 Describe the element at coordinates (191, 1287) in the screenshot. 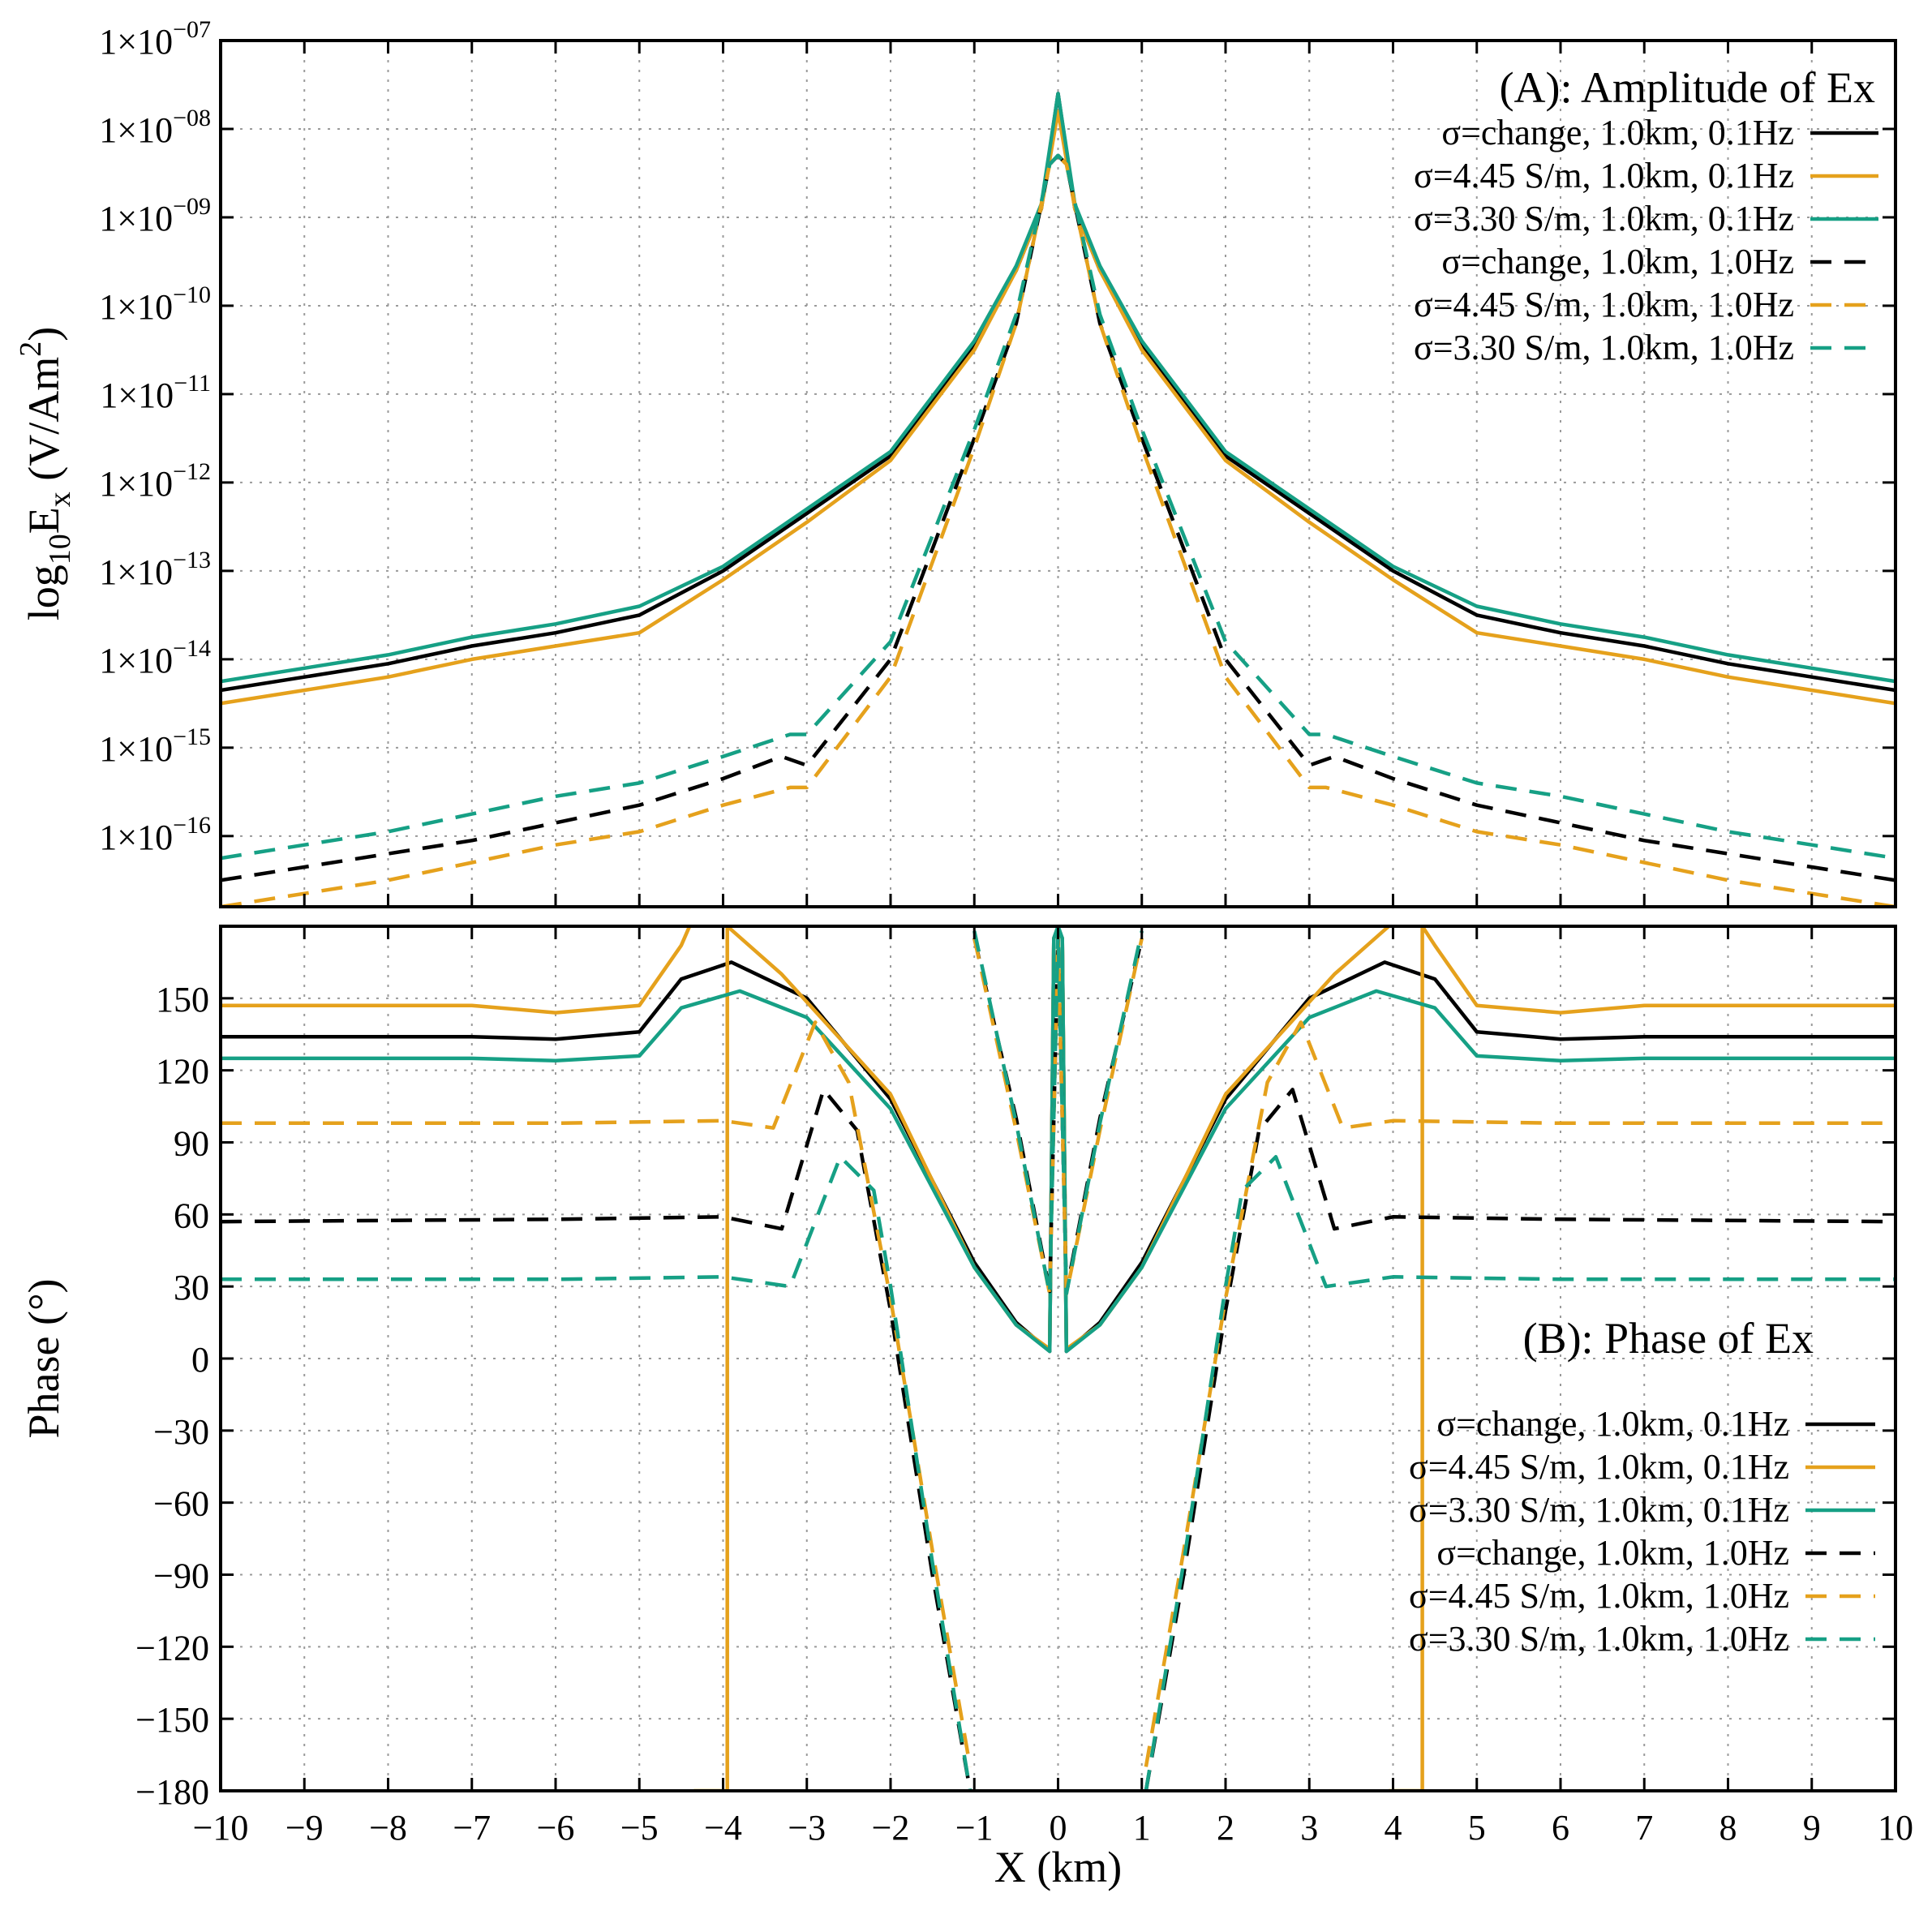

I see `y-tick-label: 30` at that location.